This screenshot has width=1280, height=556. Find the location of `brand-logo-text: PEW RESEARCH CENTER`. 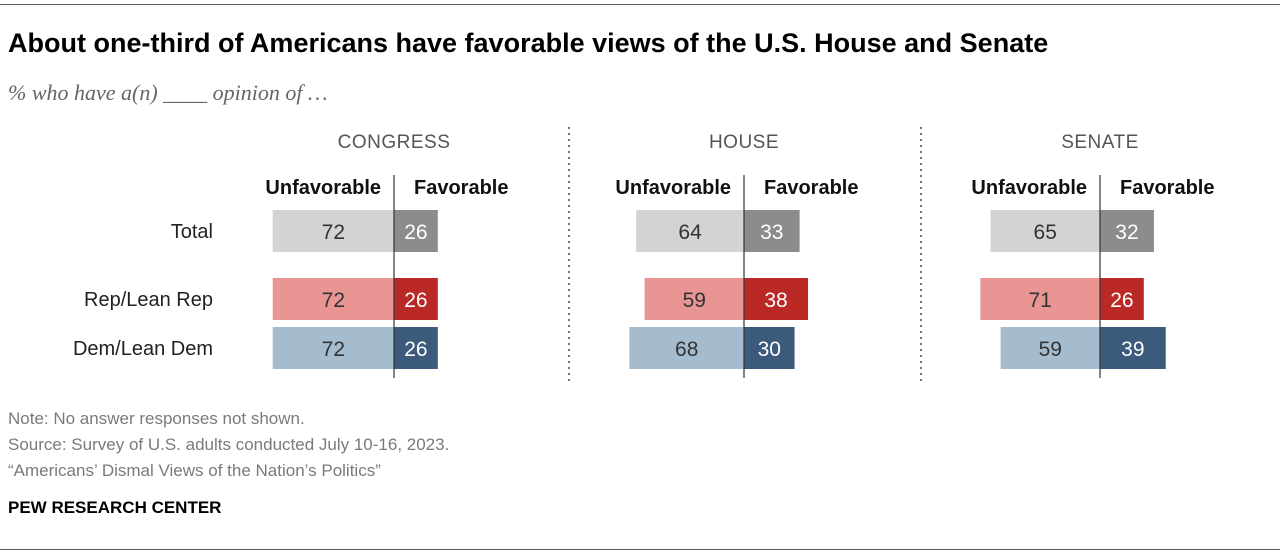

brand-logo-text: PEW RESEARCH CENTER is located at coordinates (115, 507).